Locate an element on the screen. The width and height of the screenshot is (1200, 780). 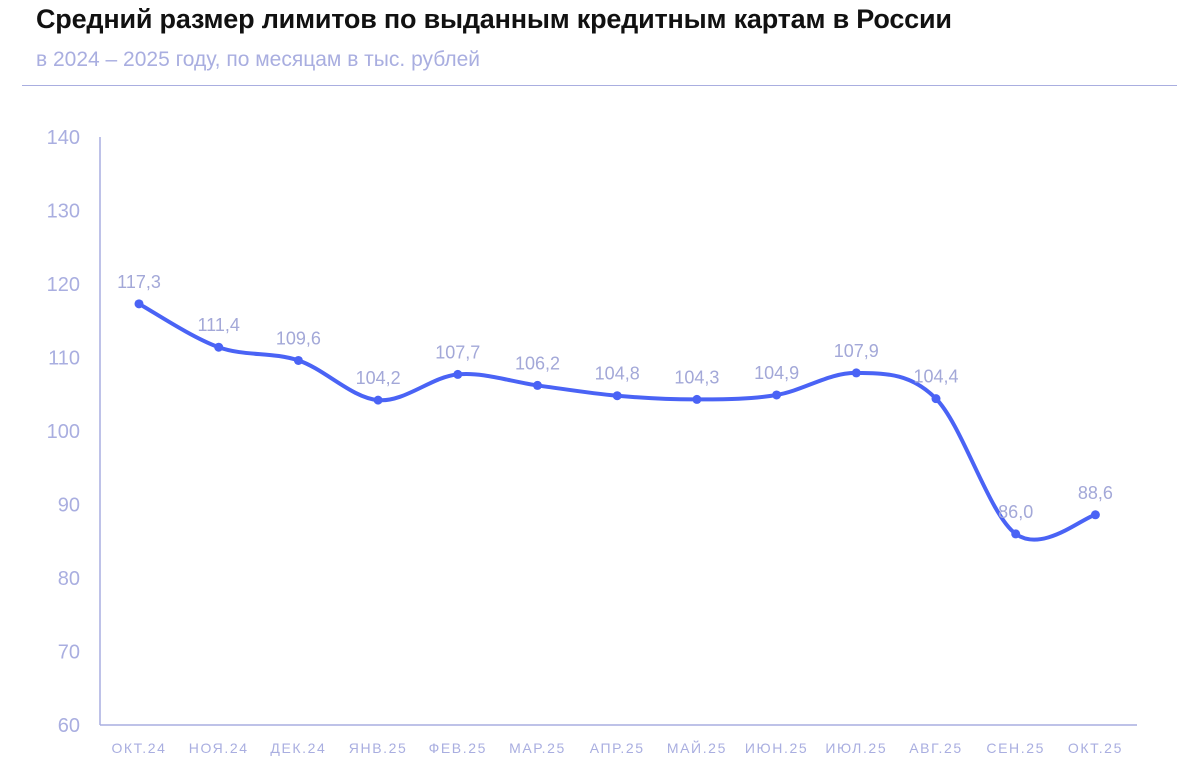
y-tick-label: 60 is located at coordinates (69, 726).